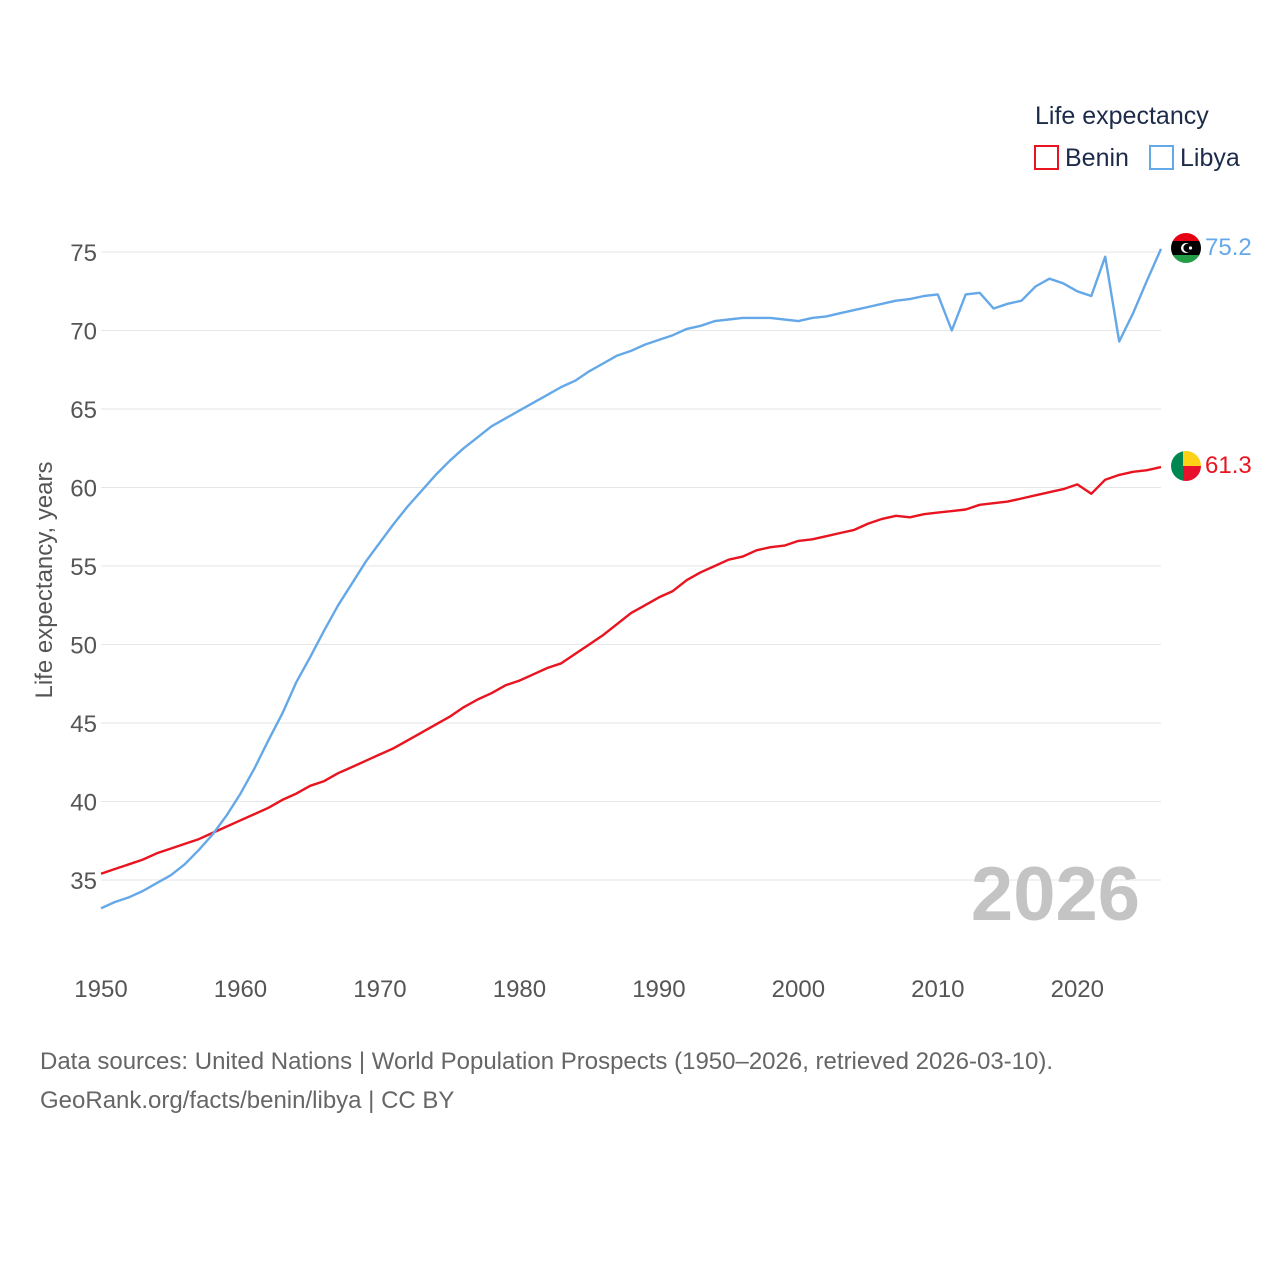 The height and width of the screenshot is (1280, 1280). I want to click on legend-swatch-libya, so click(1161, 157).